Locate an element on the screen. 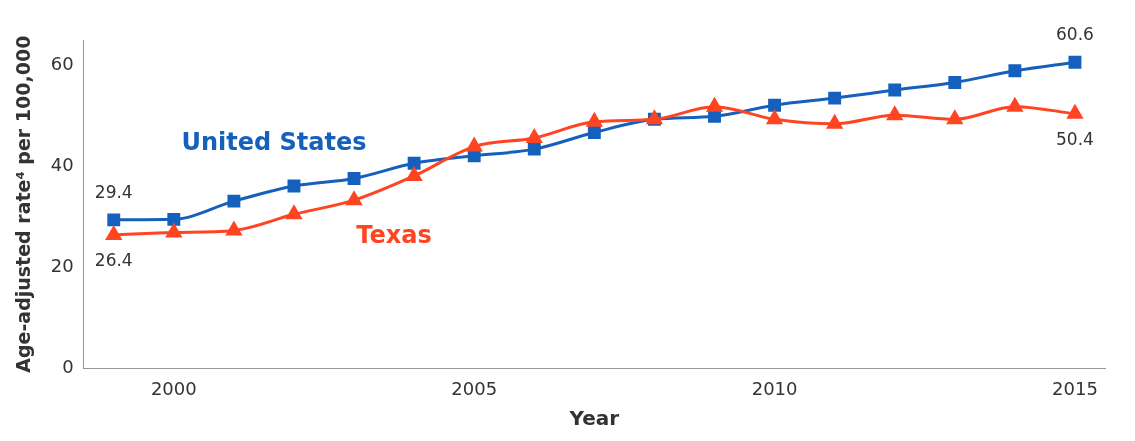  x-tick-label: 2005 is located at coordinates (474, 388).